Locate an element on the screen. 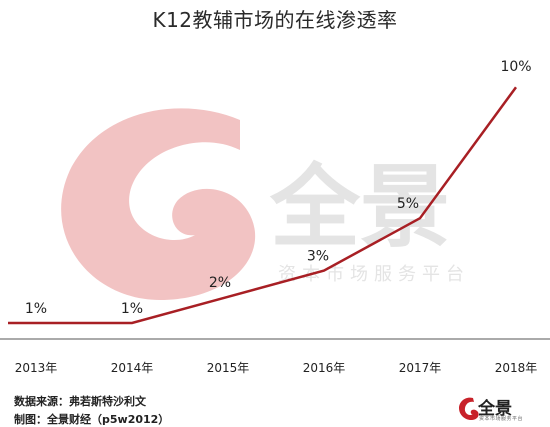 The image size is (550, 427). footer-logo-tagline: 资本市场服务平台 is located at coordinates (501, 419).